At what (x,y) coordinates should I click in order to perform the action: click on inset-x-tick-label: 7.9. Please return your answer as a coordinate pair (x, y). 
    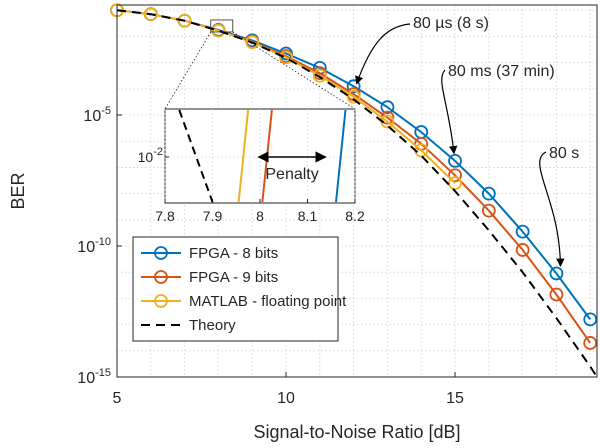
    Looking at the image, I should click on (213, 216).